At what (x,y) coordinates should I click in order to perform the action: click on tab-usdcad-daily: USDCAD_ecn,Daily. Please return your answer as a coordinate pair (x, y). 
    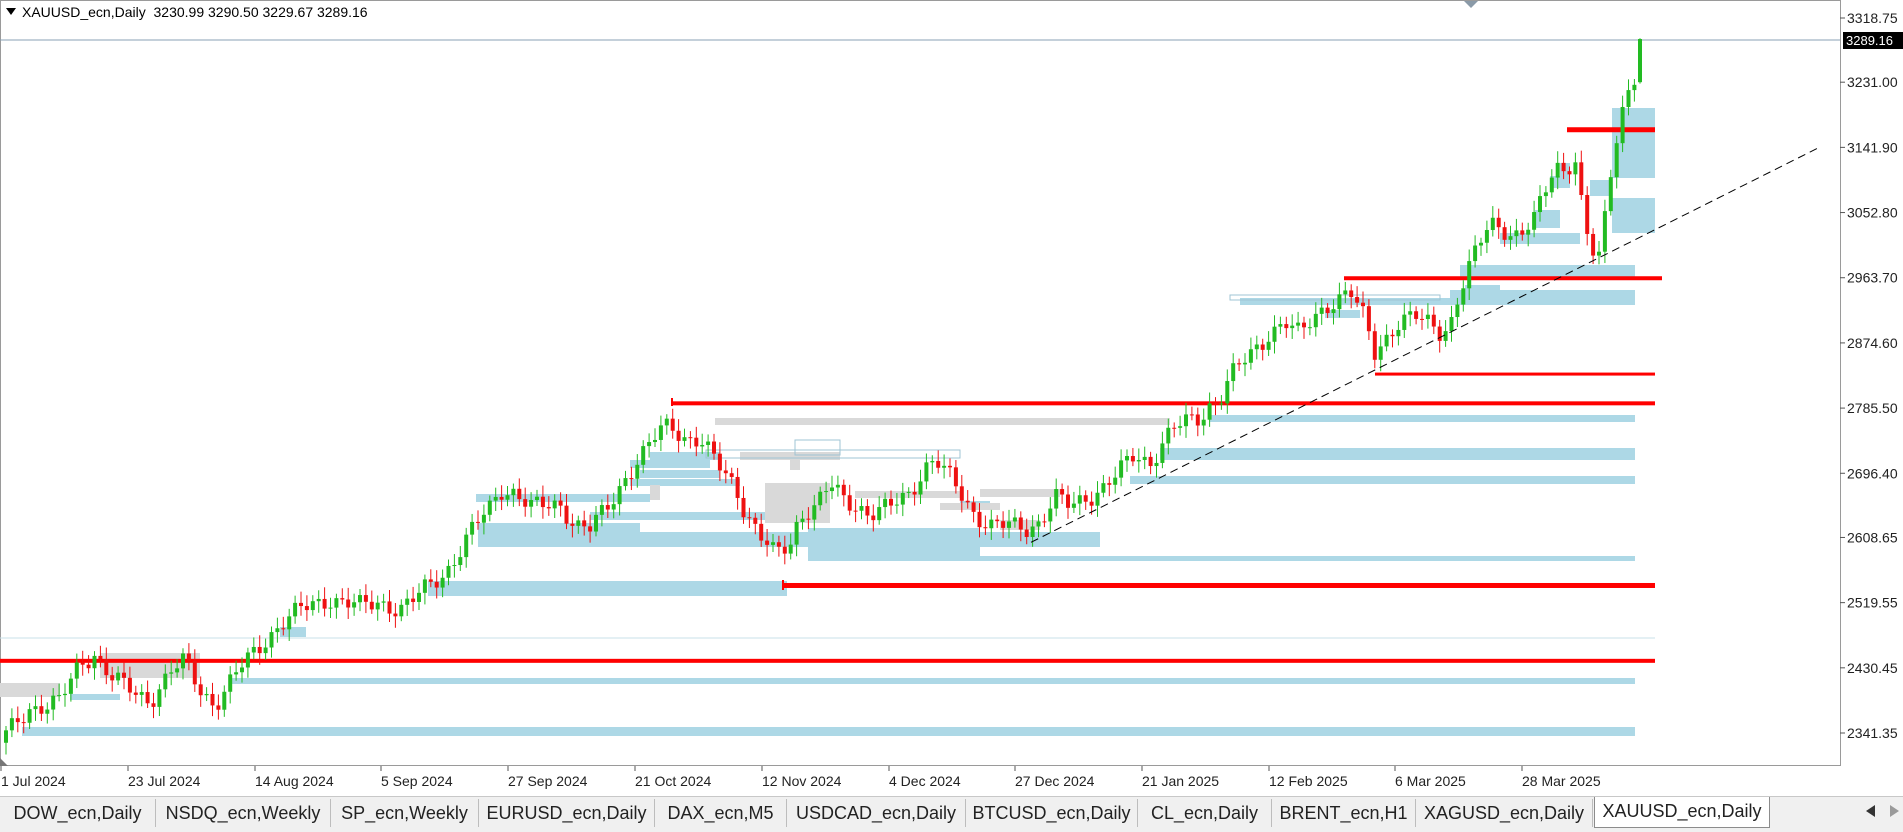
    Looking at the image, I should click on (876, 813).